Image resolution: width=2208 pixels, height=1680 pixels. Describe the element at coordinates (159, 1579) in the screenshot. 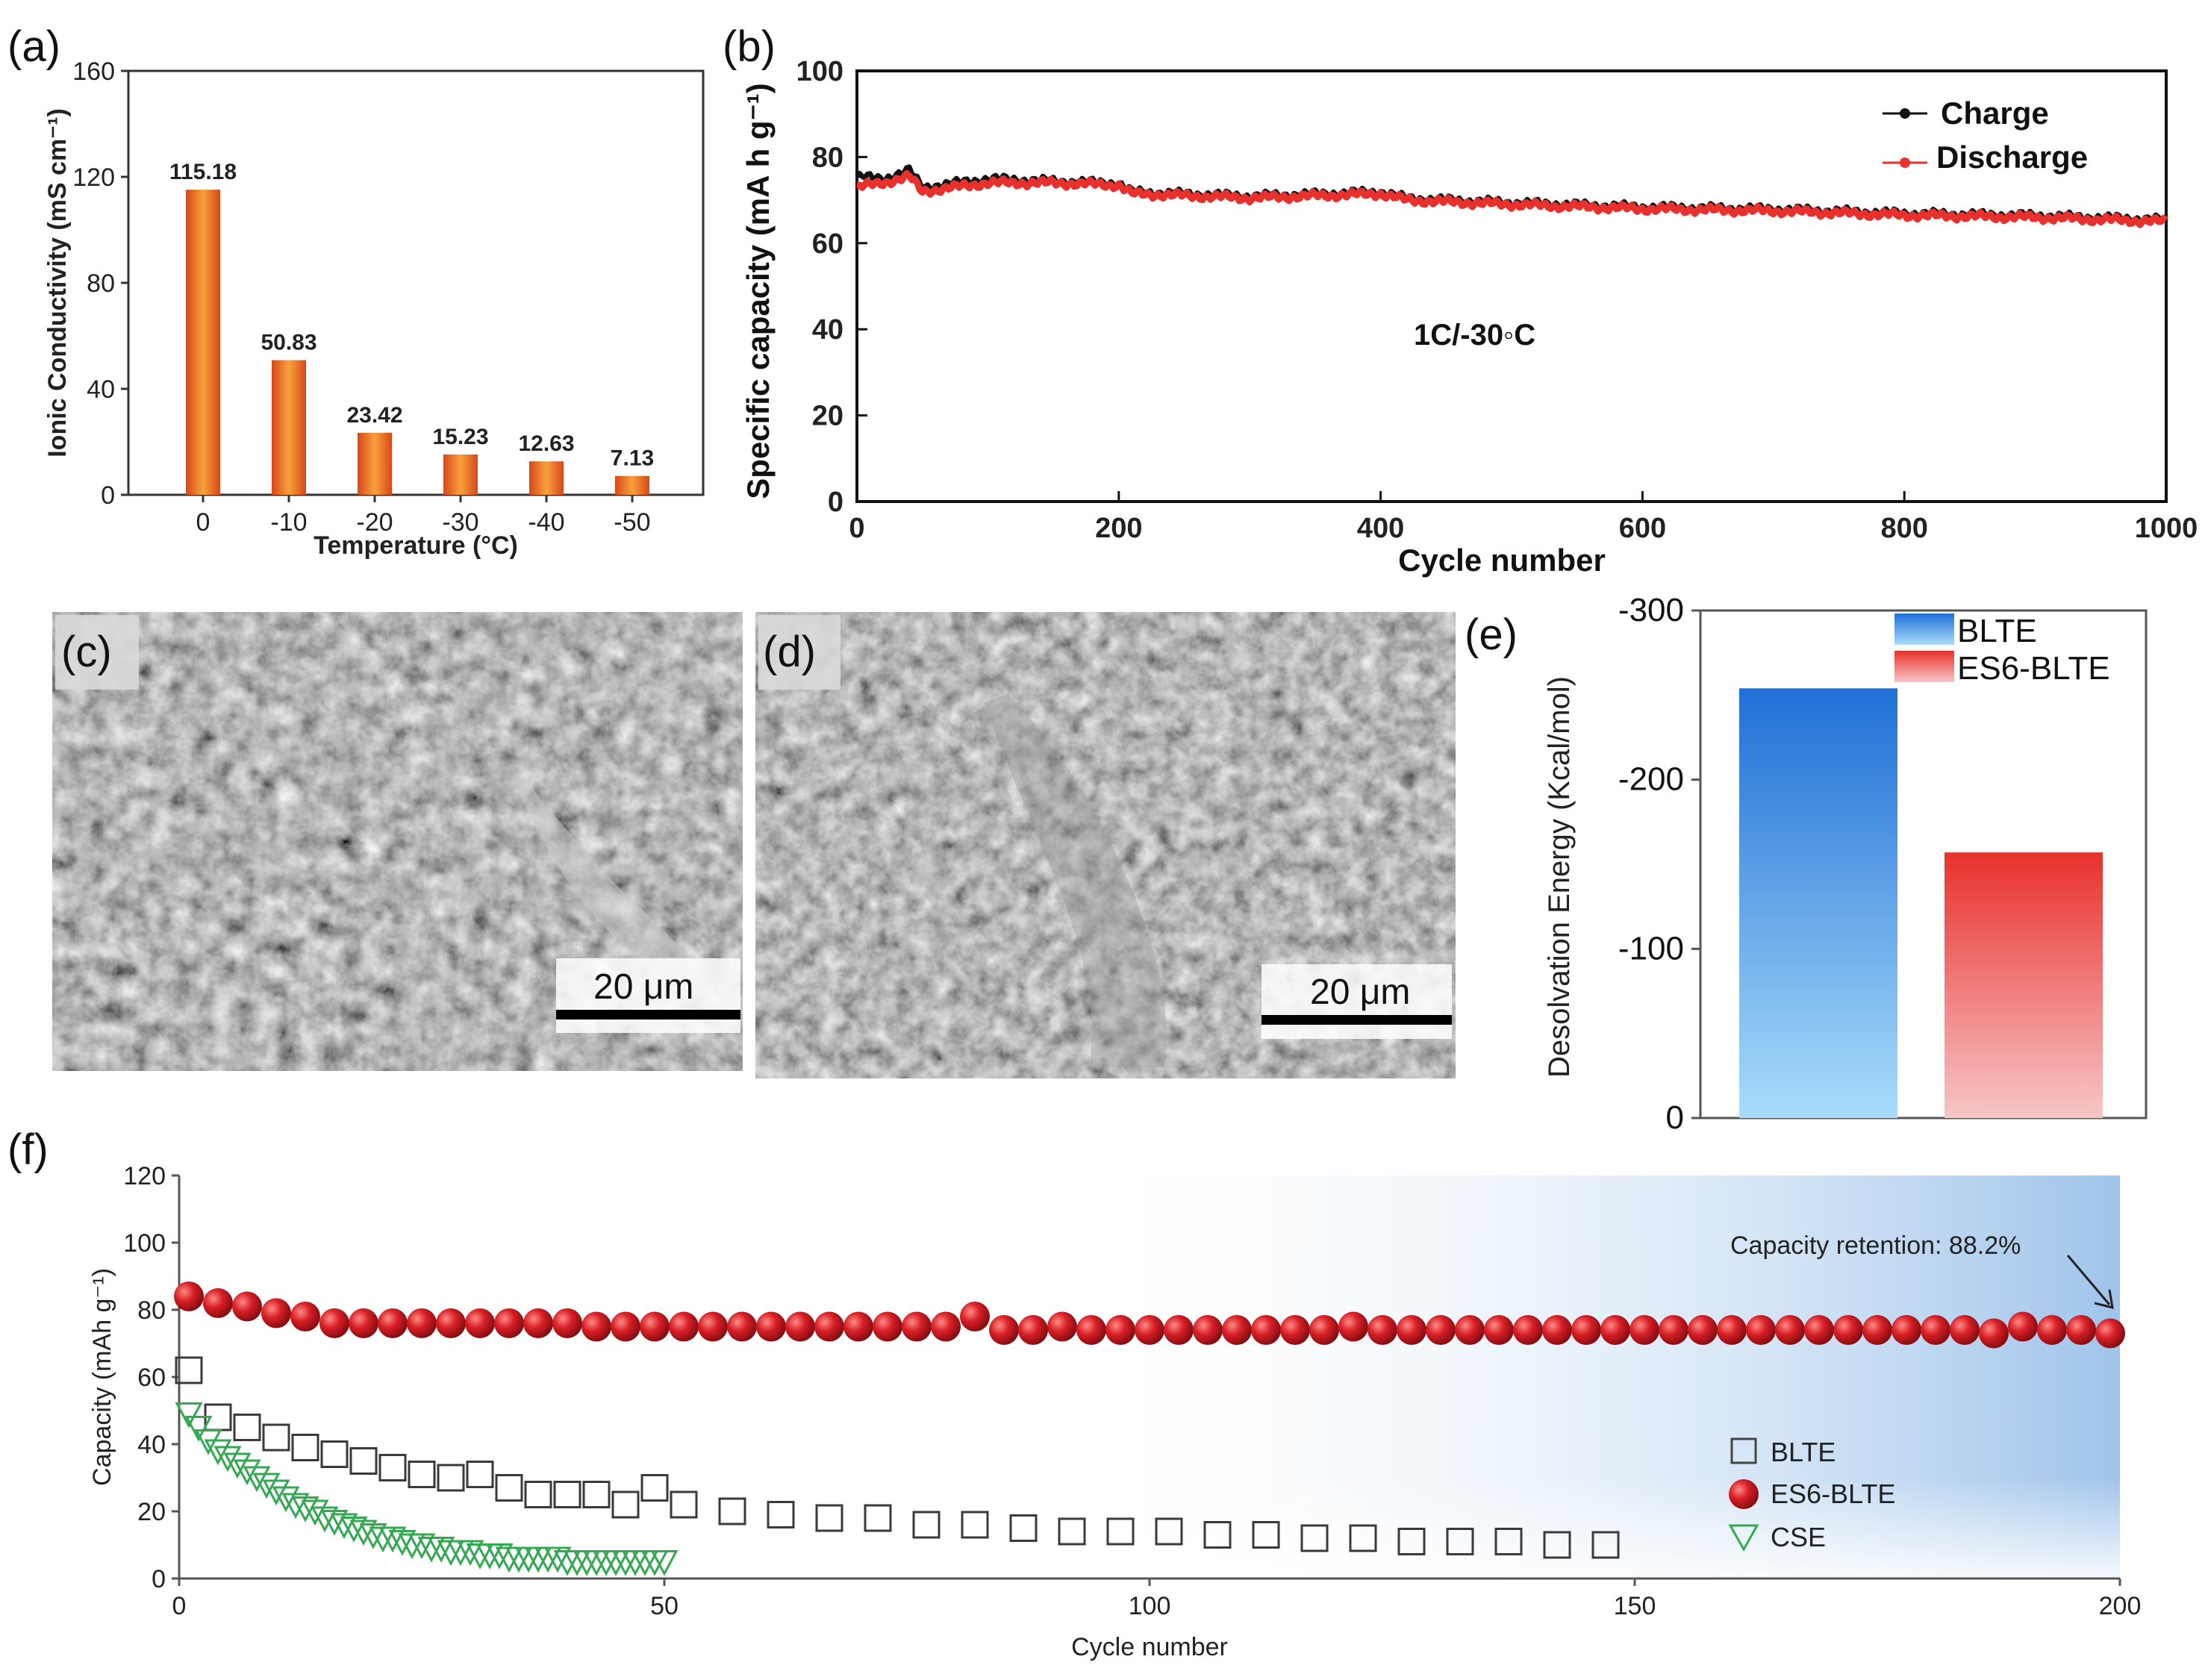

I see `panel-f-y-tick-label: 0` at that location.